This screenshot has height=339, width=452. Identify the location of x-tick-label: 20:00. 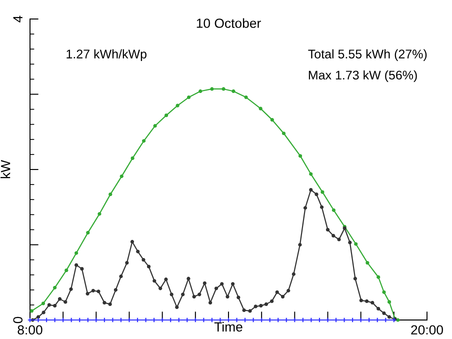
(427, 330).